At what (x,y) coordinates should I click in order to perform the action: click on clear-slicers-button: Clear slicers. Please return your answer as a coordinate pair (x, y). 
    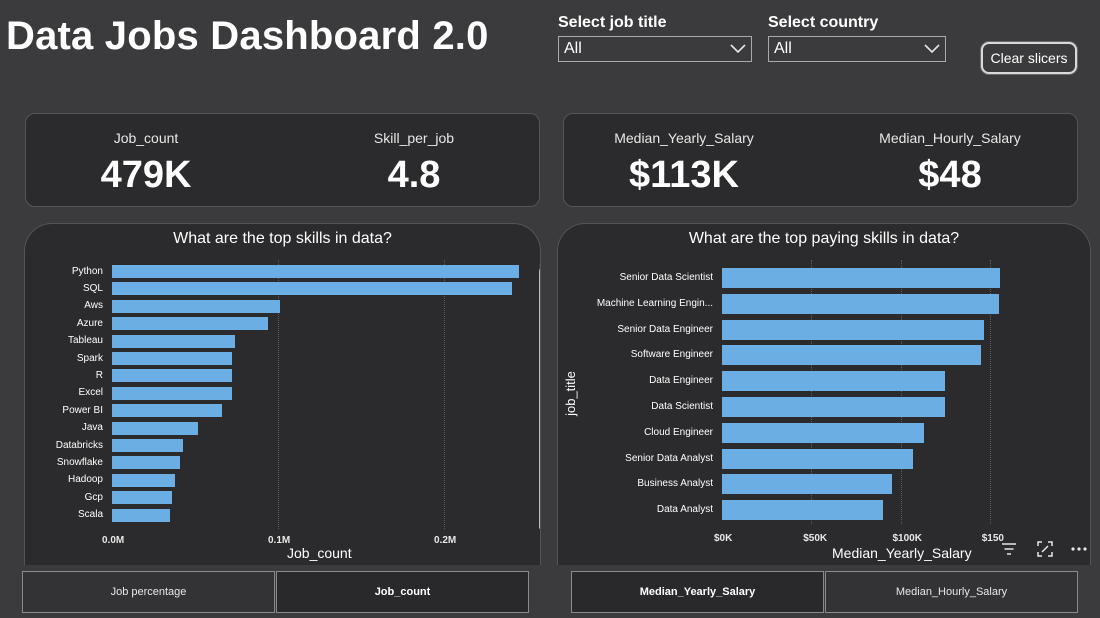
    Looking at the image, I should click on (1029, 58).